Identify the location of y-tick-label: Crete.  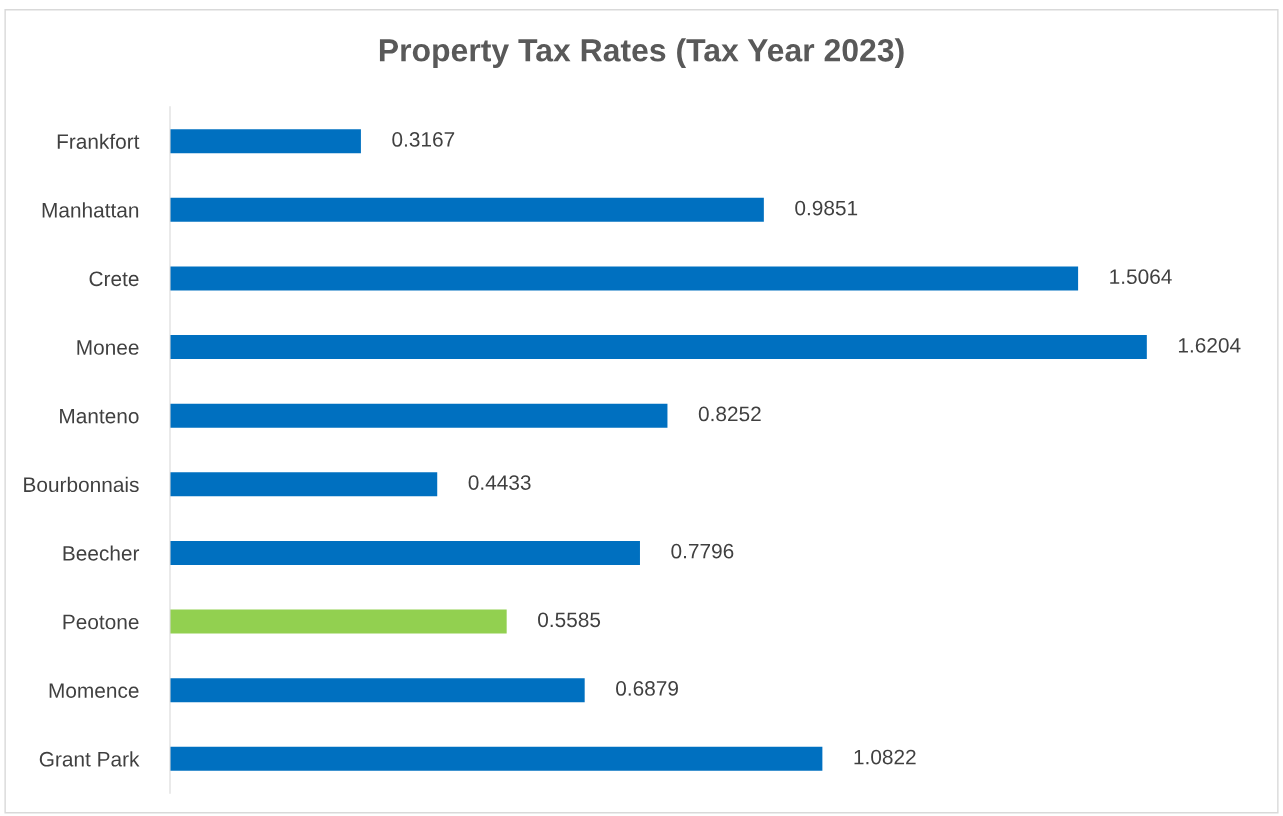
(114, 279).